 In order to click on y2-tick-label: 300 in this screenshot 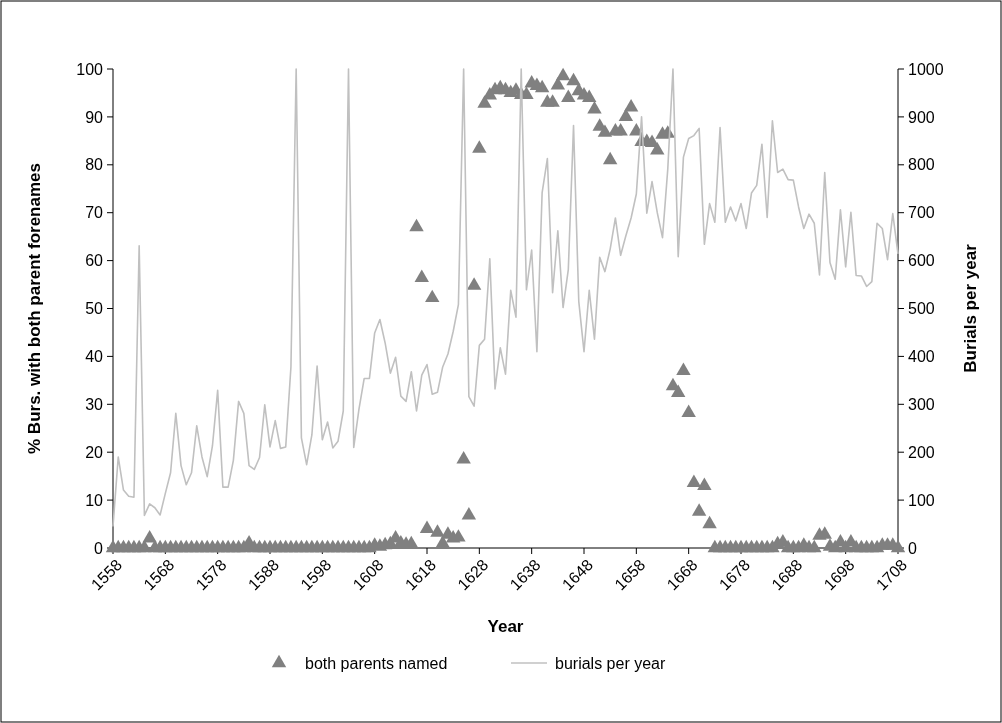, I will do `click(921, 404)`.